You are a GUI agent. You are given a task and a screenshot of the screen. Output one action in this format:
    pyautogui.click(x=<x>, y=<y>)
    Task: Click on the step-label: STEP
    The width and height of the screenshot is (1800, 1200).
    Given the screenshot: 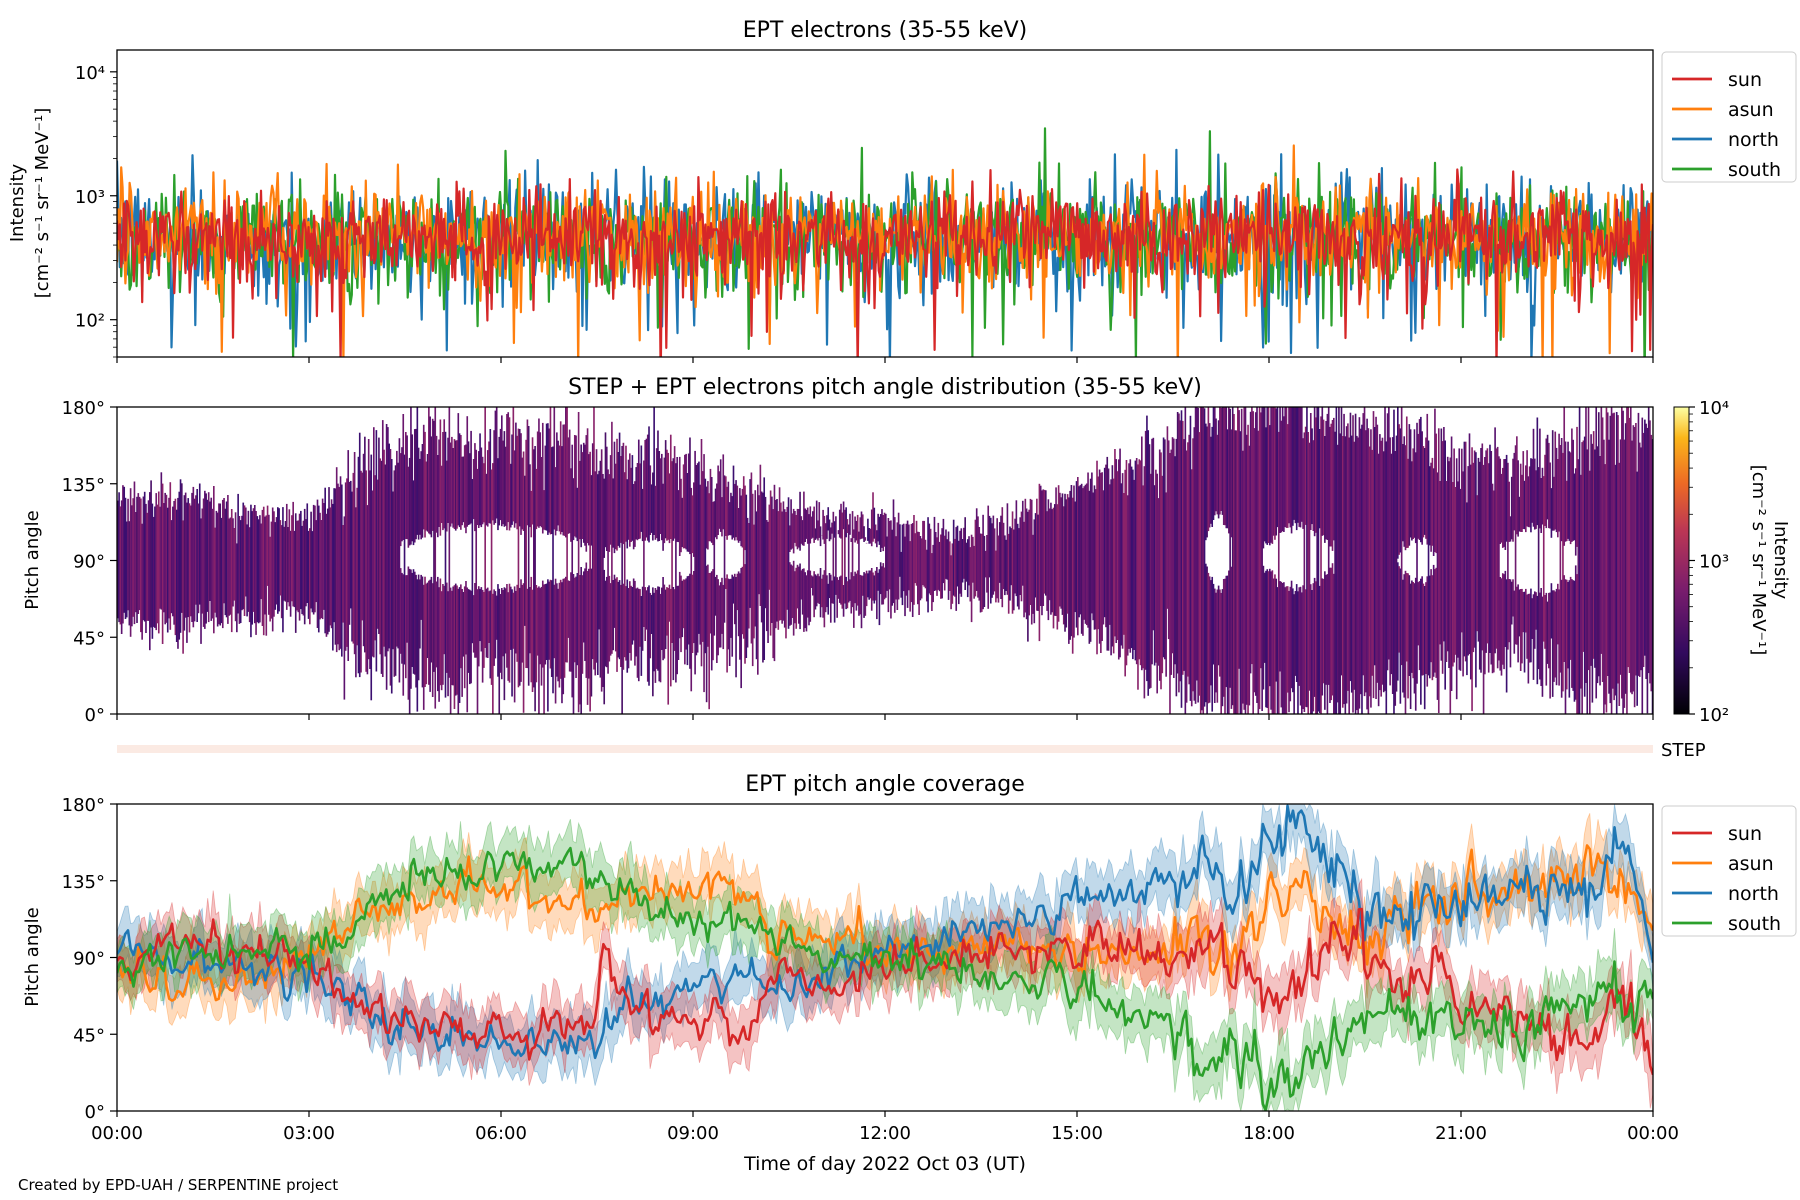 What is the action you would take?
    pyautogui.click(x=1683, y=750)
    